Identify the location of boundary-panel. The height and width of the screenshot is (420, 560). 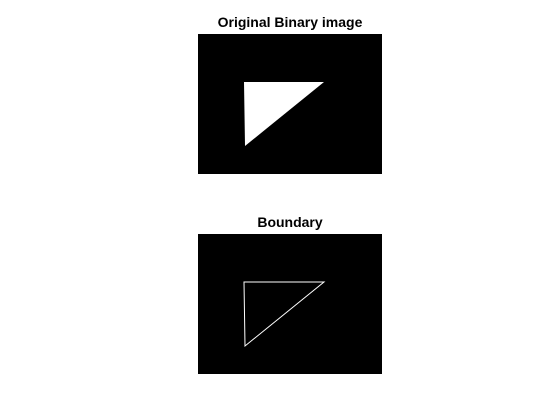
(290, 304).